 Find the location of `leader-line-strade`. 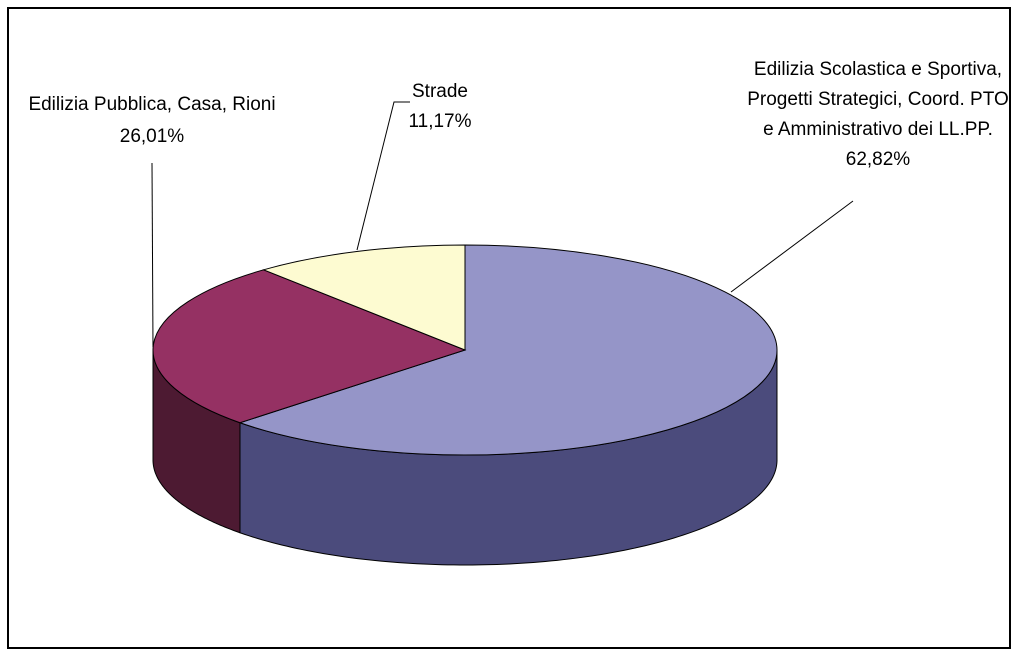

leader-line-strade is located at coordinates (383, 176).